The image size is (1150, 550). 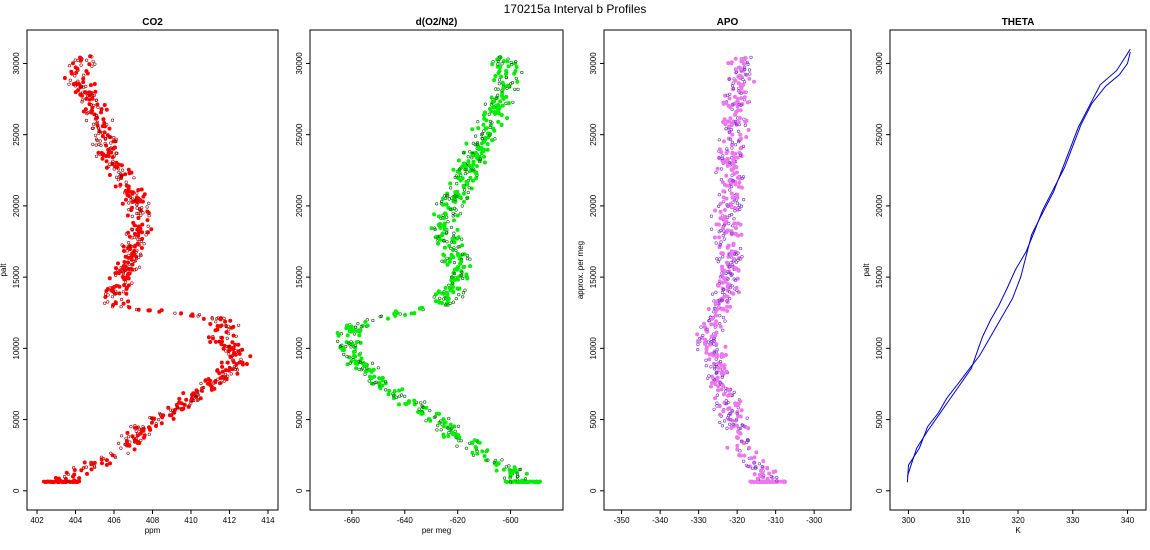 I want to click on y-tick-label: 30000, so click(x=299, y=63).